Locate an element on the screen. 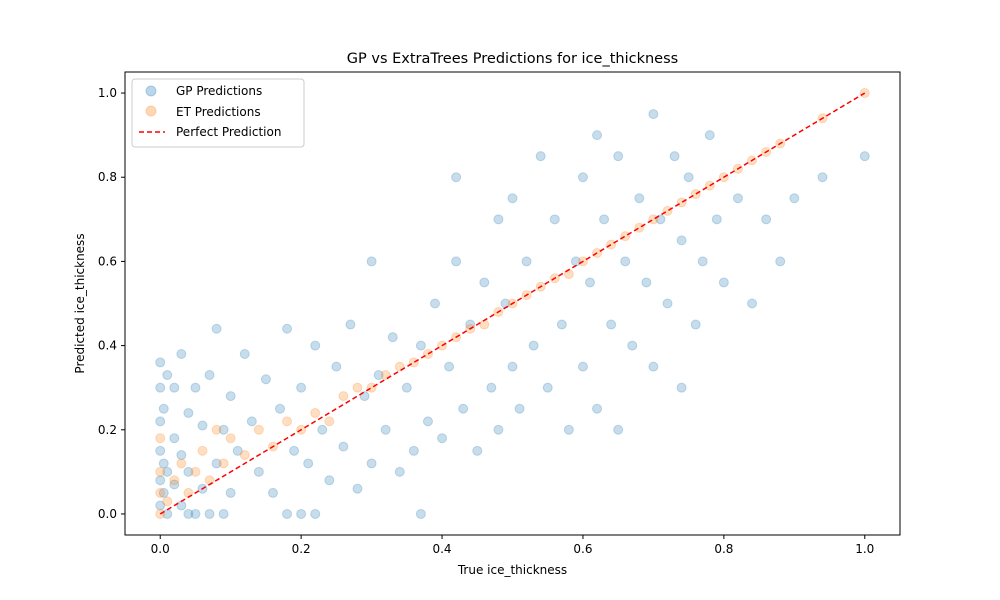 The width and height of the screenshot is (1000, 600). legend-label-gp: GP Predictions is located at coordinates (219, 91).